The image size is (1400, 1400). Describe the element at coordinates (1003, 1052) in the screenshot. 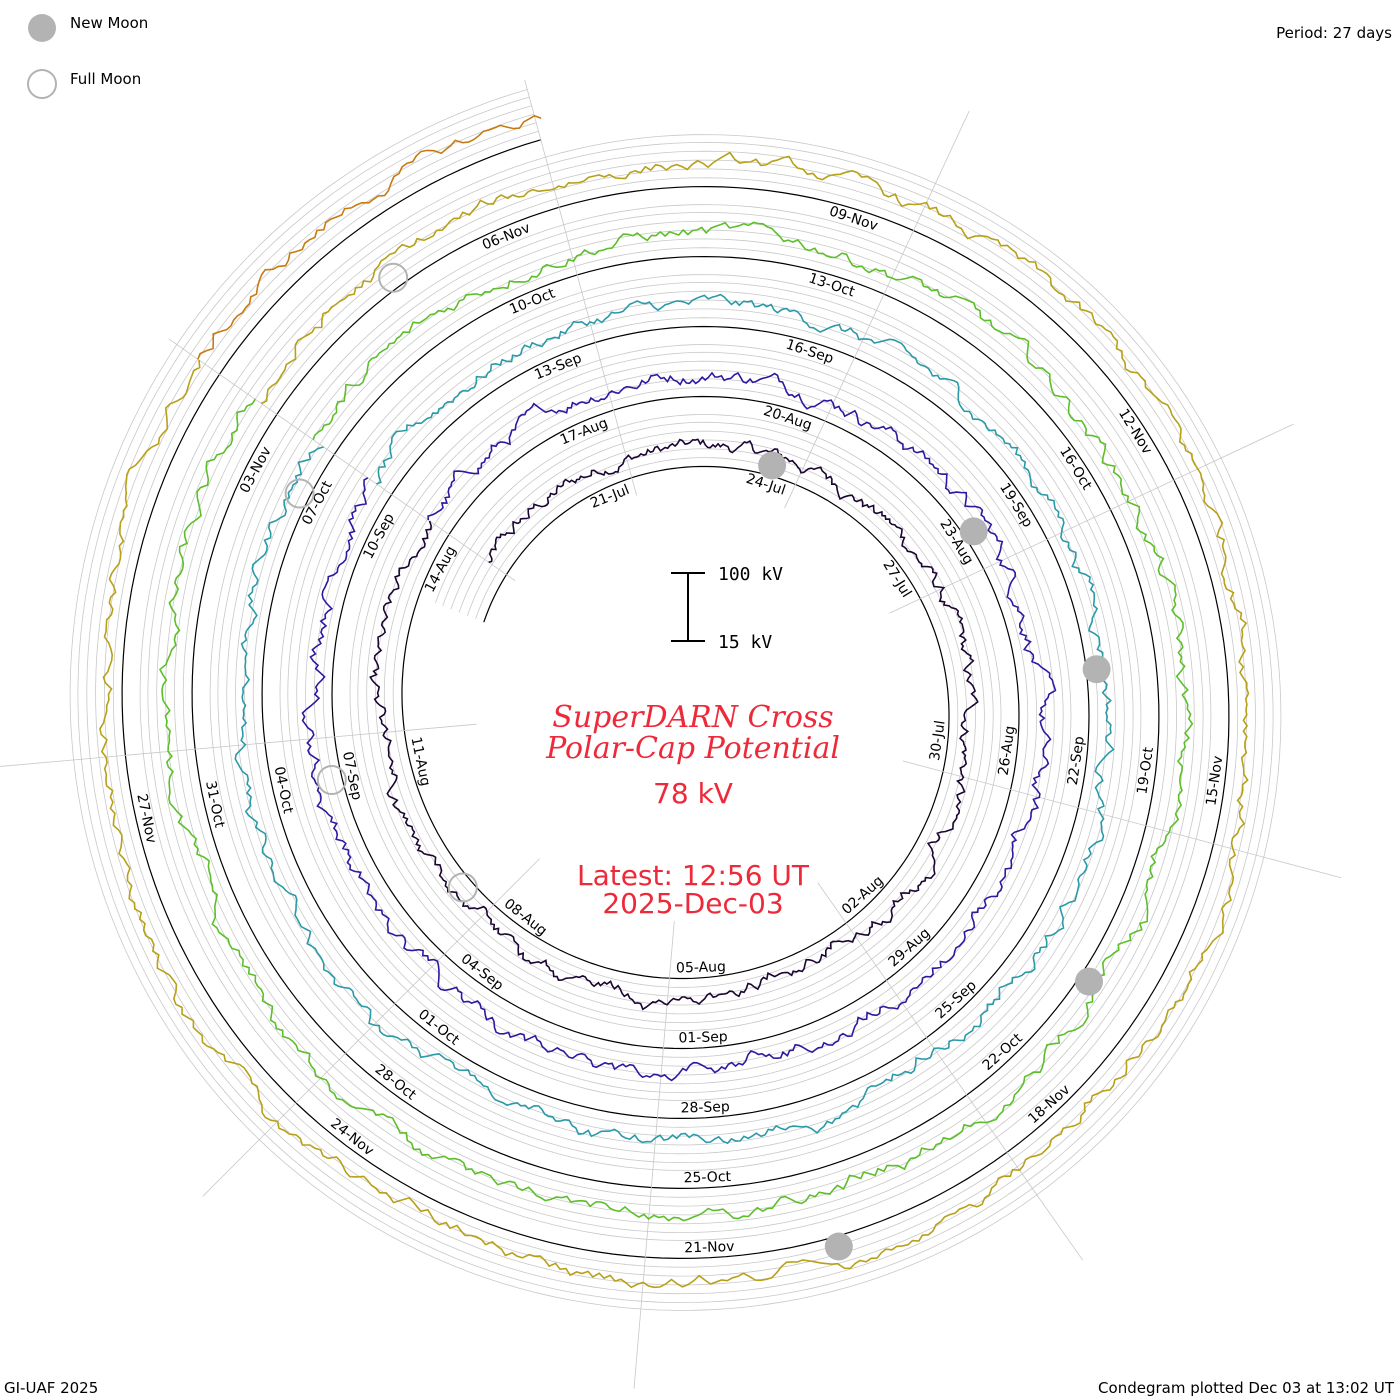

I see `date-tick-label: 22-Oct` at that location.